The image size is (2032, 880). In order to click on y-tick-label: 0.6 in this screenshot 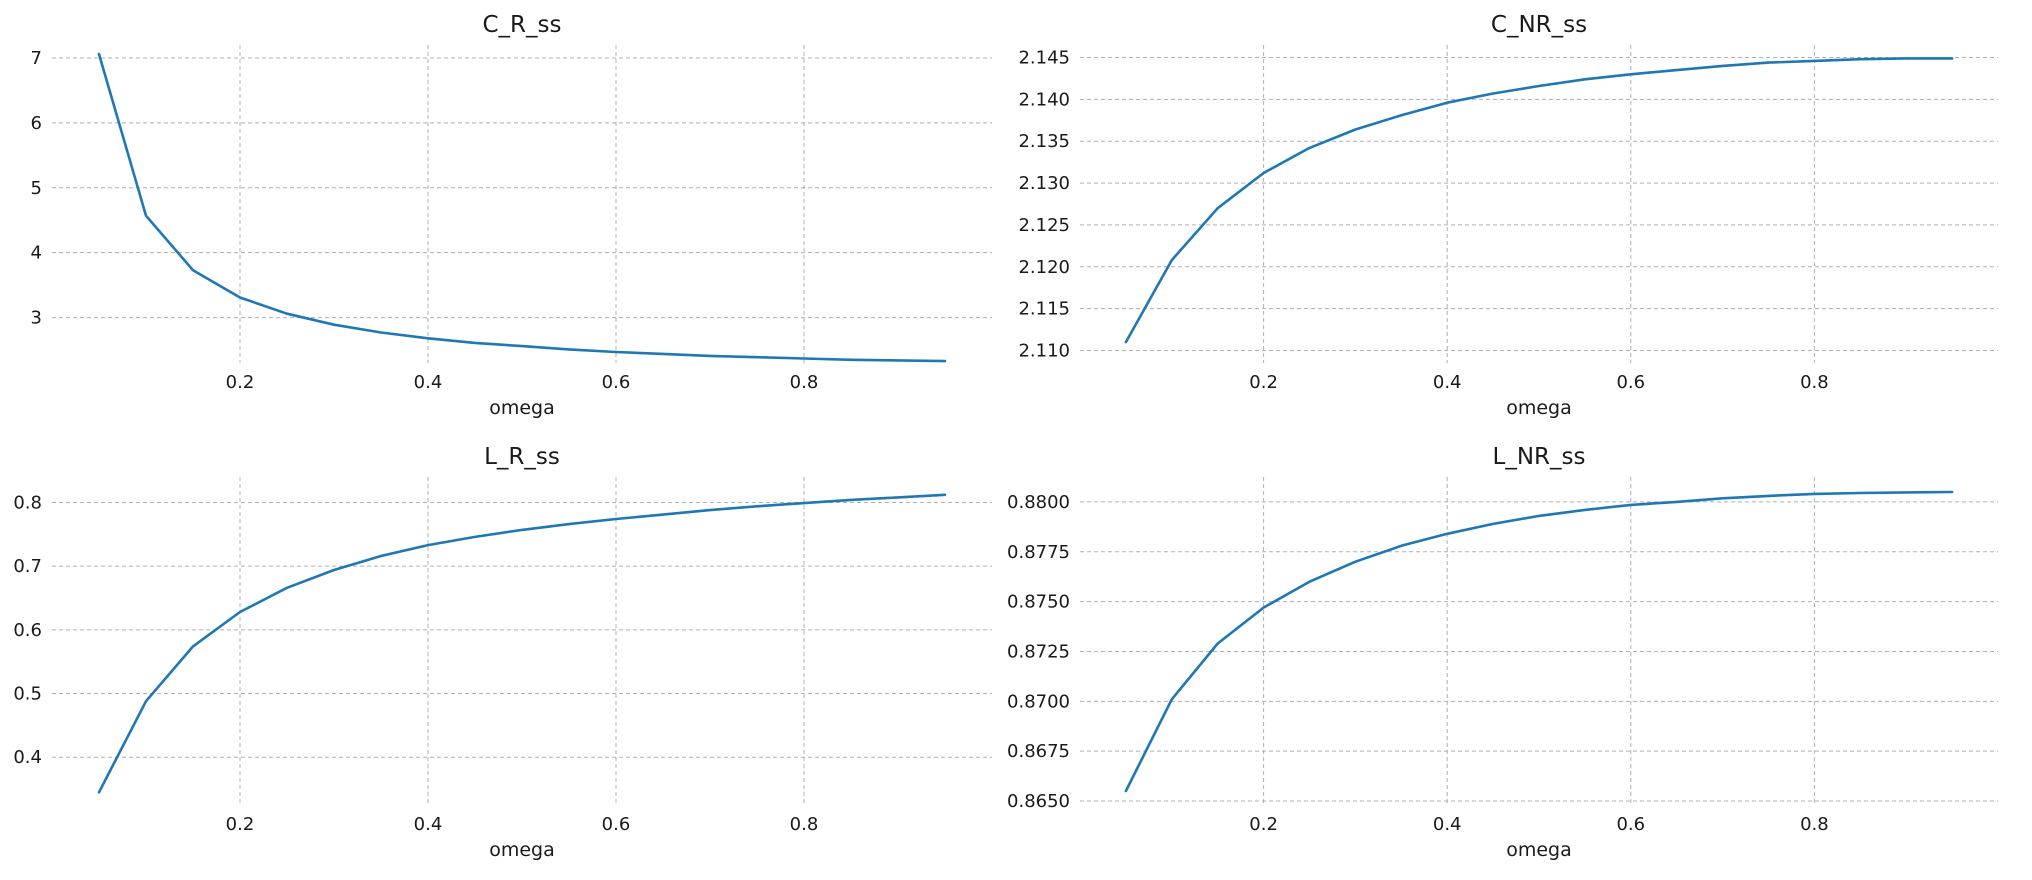, I will do `click(27, 630)`.